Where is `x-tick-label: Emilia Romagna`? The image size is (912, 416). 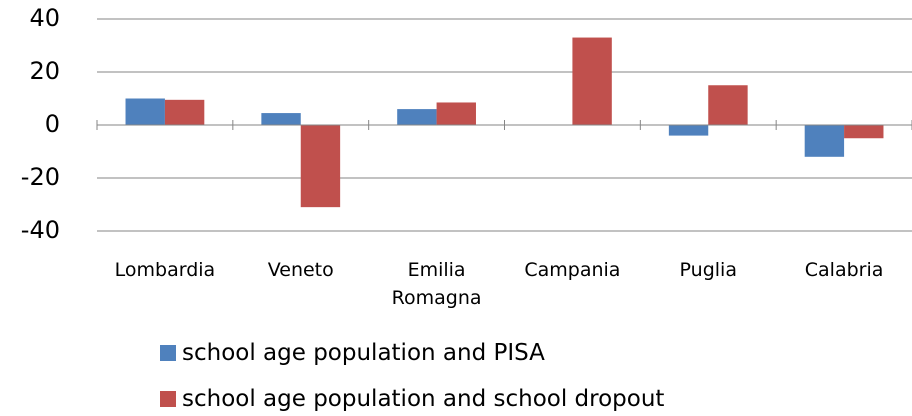 x-tick-label: Emilia Romagna is located at coordinates (436, 284).